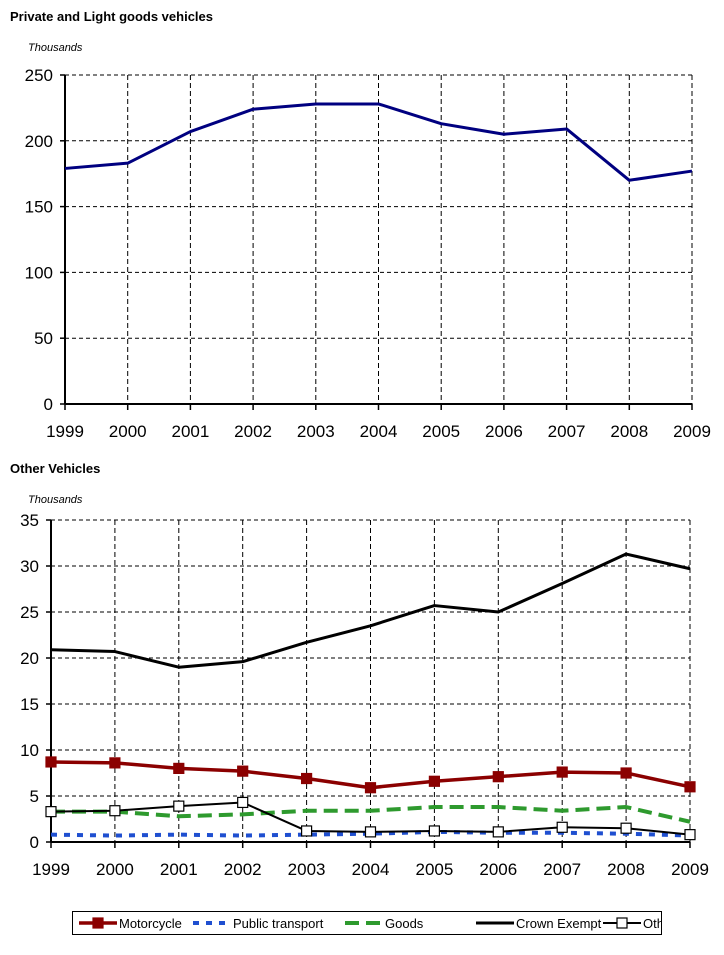  I want to click on y-tick-label: 20, so click(29, 658).